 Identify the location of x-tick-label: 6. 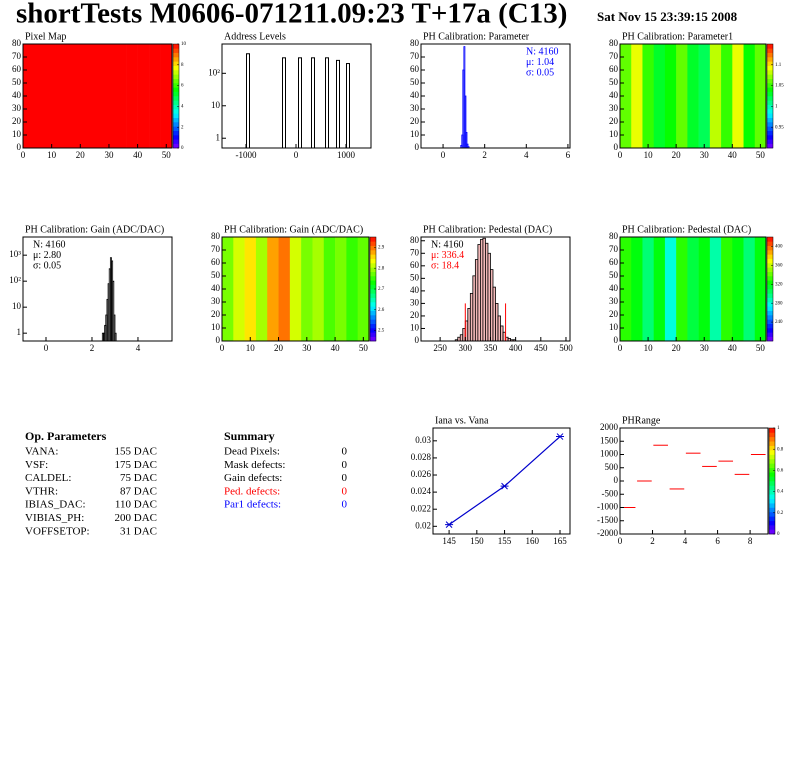
(717, 541).